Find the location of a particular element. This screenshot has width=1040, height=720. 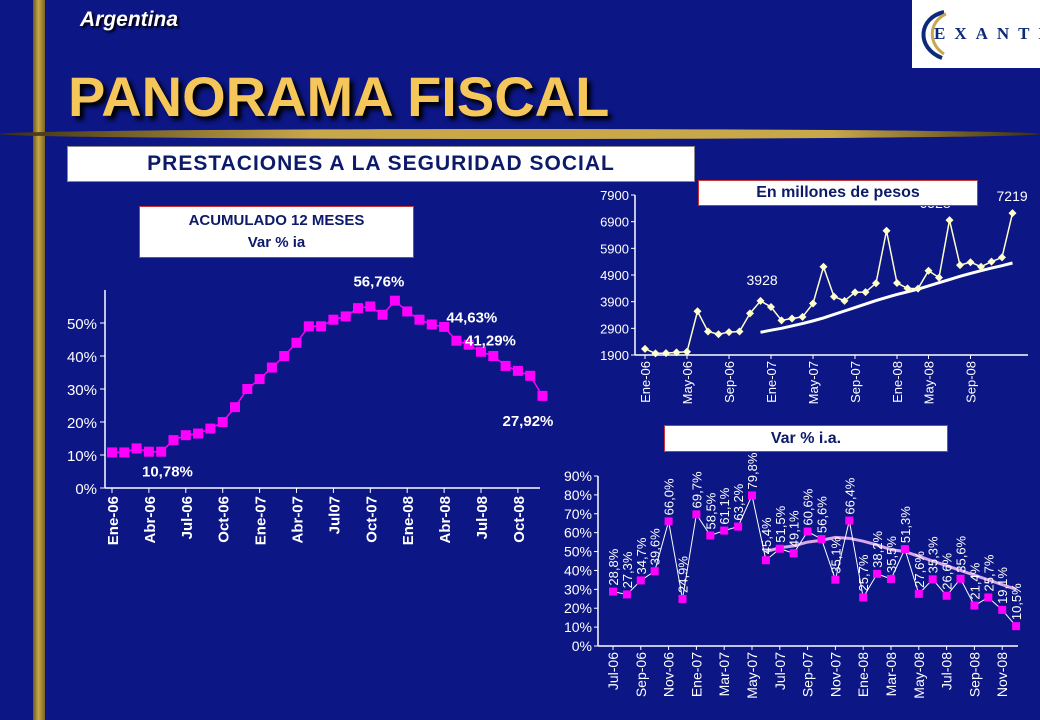

data-annotation: 10,78% is located at coordinates (167, 471).